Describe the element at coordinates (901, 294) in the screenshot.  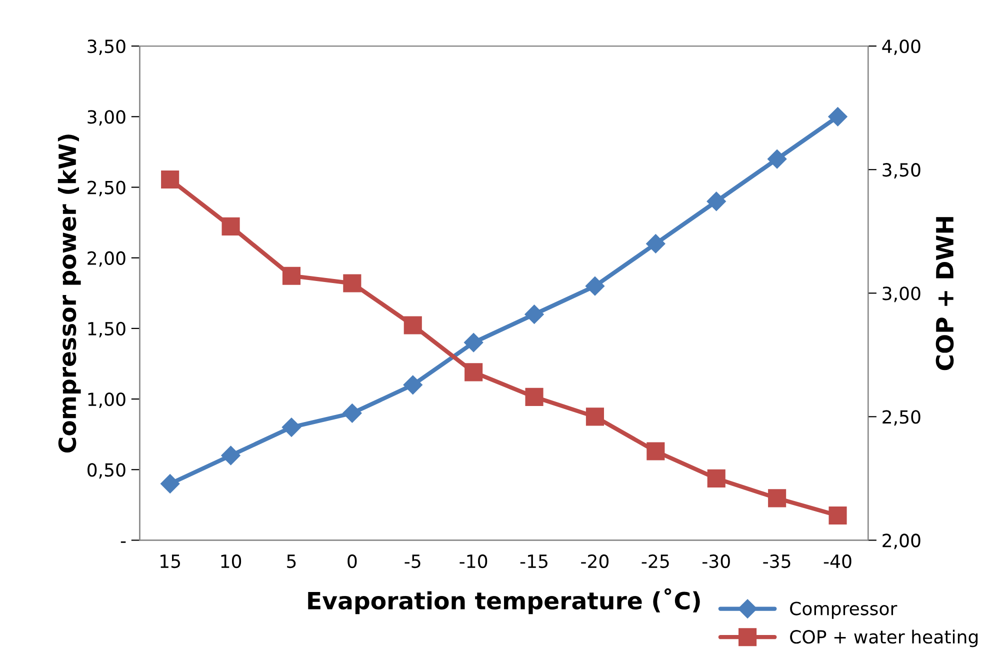
I see `y2-tick-label: 3,00` at that location.